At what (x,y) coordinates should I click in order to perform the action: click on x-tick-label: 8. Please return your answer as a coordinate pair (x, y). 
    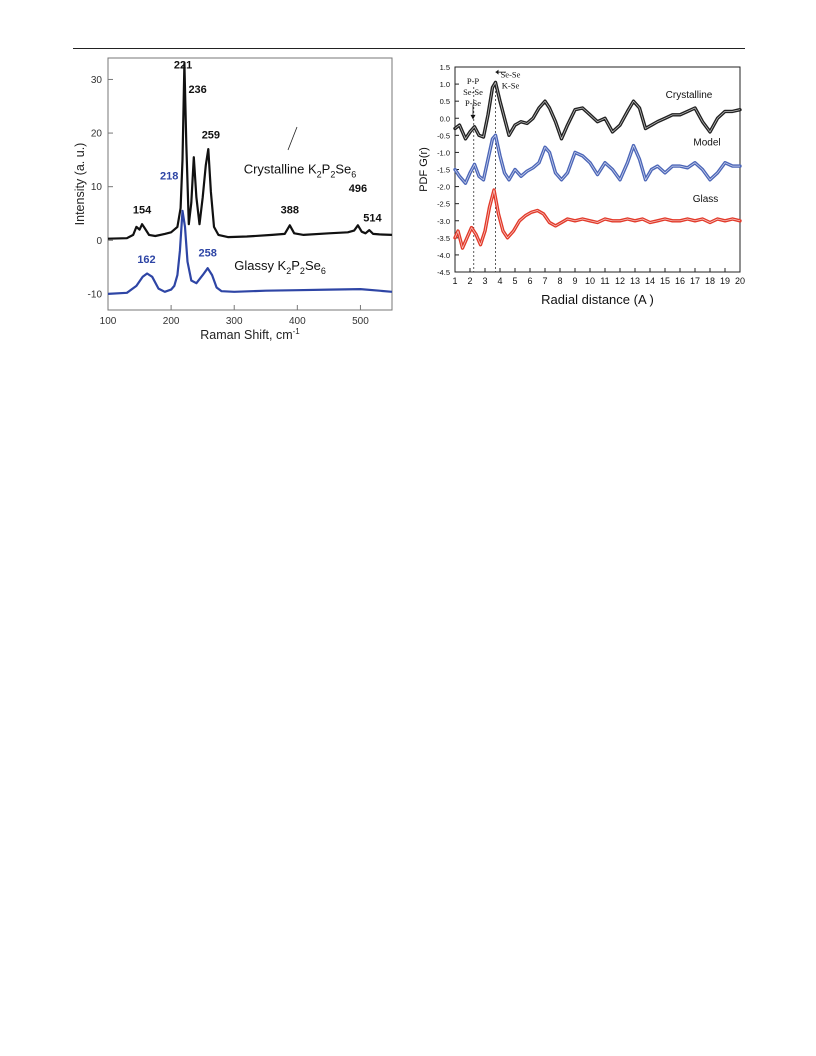
    Looking at the image, I should click on (559, 281).